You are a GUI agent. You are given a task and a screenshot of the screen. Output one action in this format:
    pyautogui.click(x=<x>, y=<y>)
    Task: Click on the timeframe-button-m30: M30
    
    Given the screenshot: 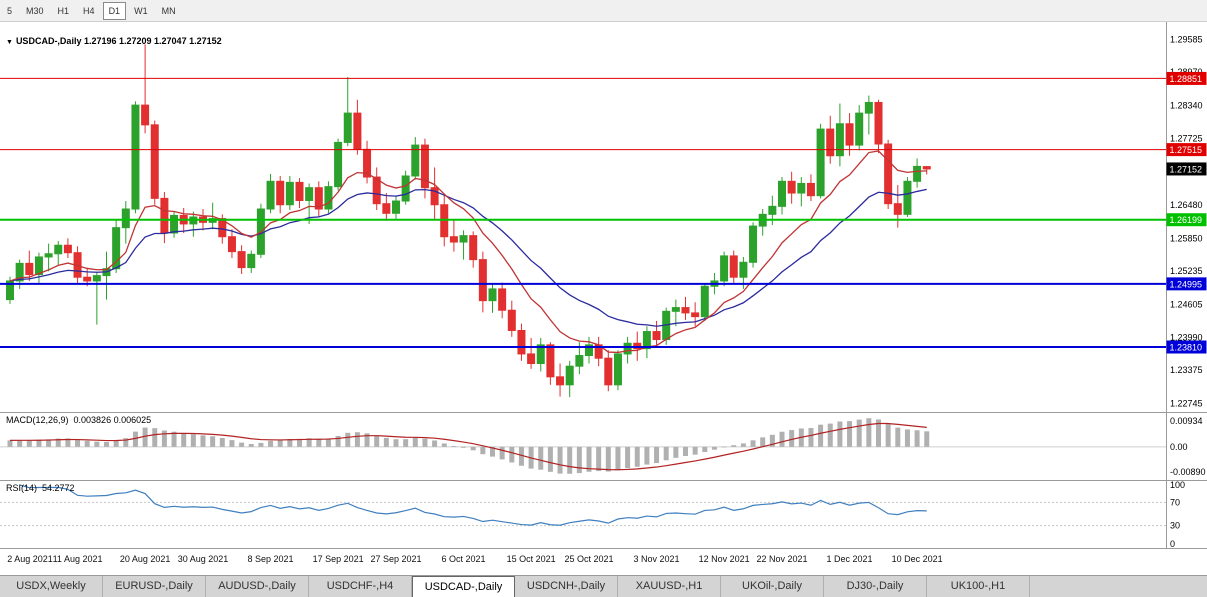 What is the action you would take?
    pyautogui.click(x=35, y=10)
    